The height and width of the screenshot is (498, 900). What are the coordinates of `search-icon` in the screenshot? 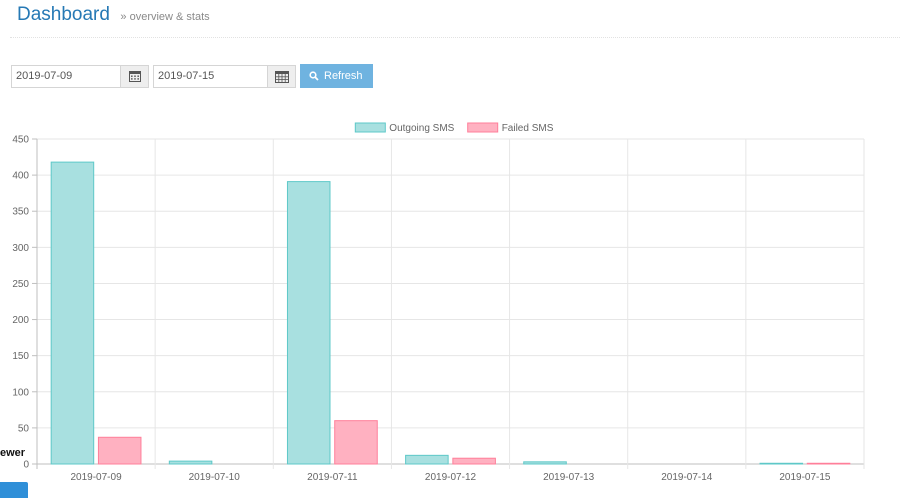 It's located at (314, 76).